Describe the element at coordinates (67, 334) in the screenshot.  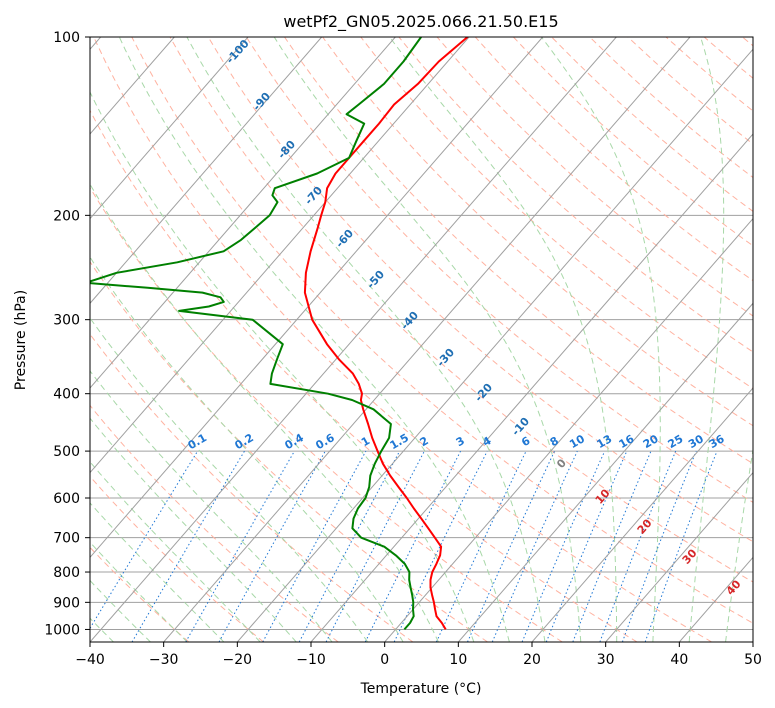
I see `y-axis-ticks: 100 200 300 400 500 600 700 800 900 1000` at that location.